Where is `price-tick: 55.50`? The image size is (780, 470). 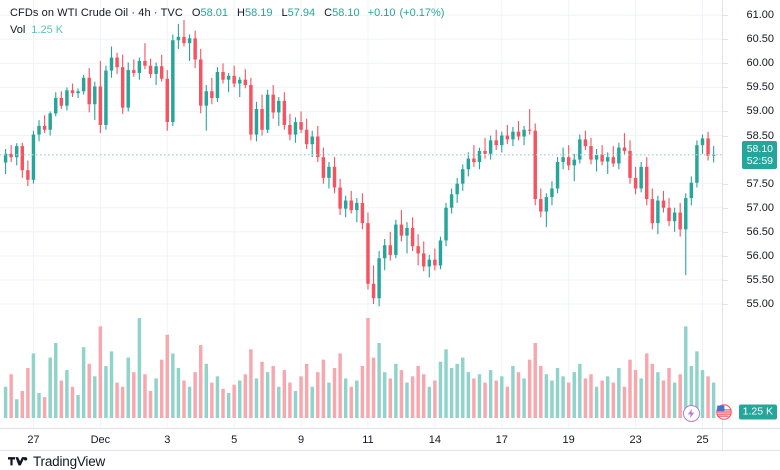 price-tick: 55.50 is located at coordinates (760, 279).